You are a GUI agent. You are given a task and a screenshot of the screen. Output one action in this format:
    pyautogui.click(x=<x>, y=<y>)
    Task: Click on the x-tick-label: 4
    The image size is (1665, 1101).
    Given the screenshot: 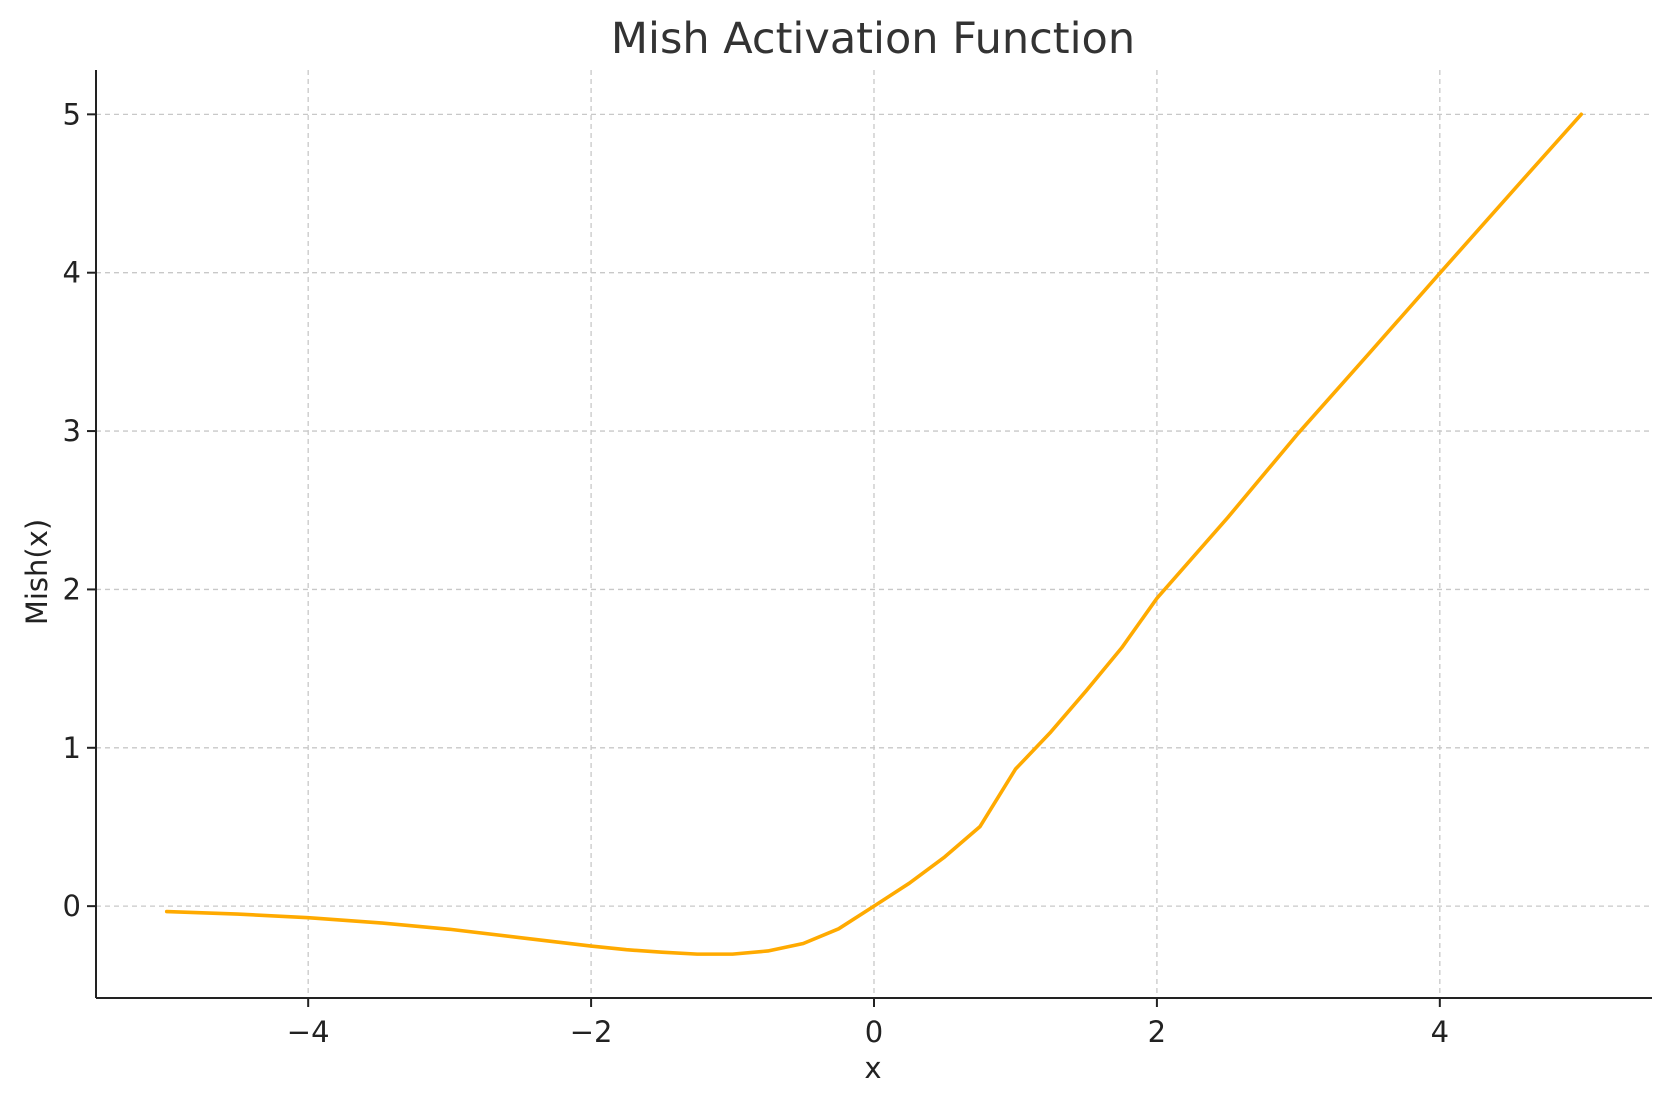 What is the action you would take?
    pyautogui.click(x=1440, y=1032)
    